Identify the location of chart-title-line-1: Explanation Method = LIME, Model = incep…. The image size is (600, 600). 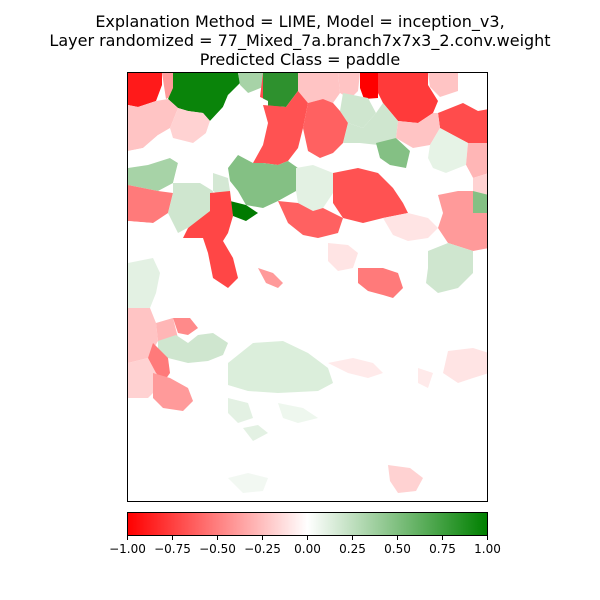
(300, 21).